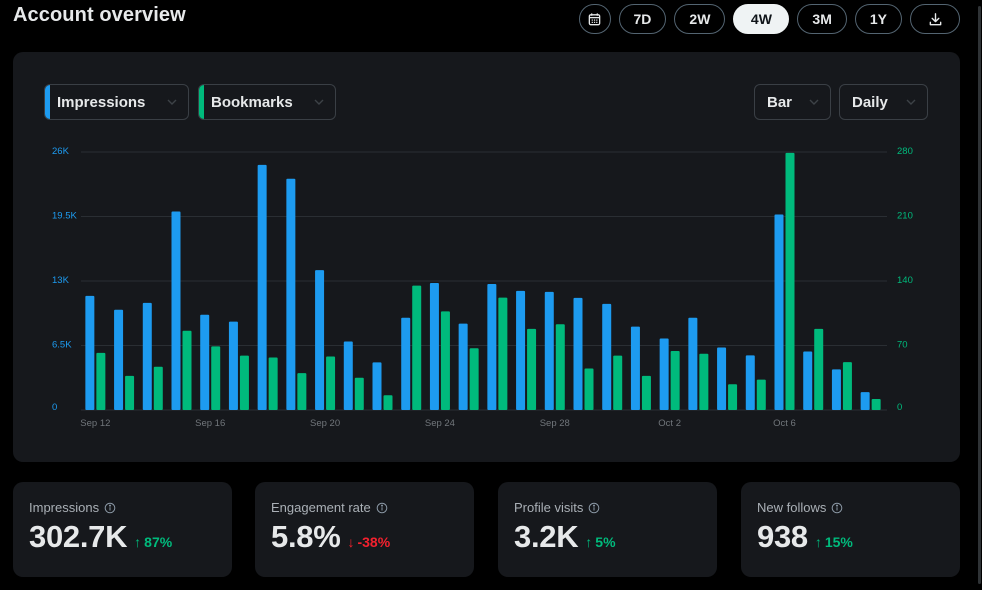  What do you see at coordinates (761, 19) in the screenshot?
I see `range-4w-button: 4W` at bounding box center [761, 19].